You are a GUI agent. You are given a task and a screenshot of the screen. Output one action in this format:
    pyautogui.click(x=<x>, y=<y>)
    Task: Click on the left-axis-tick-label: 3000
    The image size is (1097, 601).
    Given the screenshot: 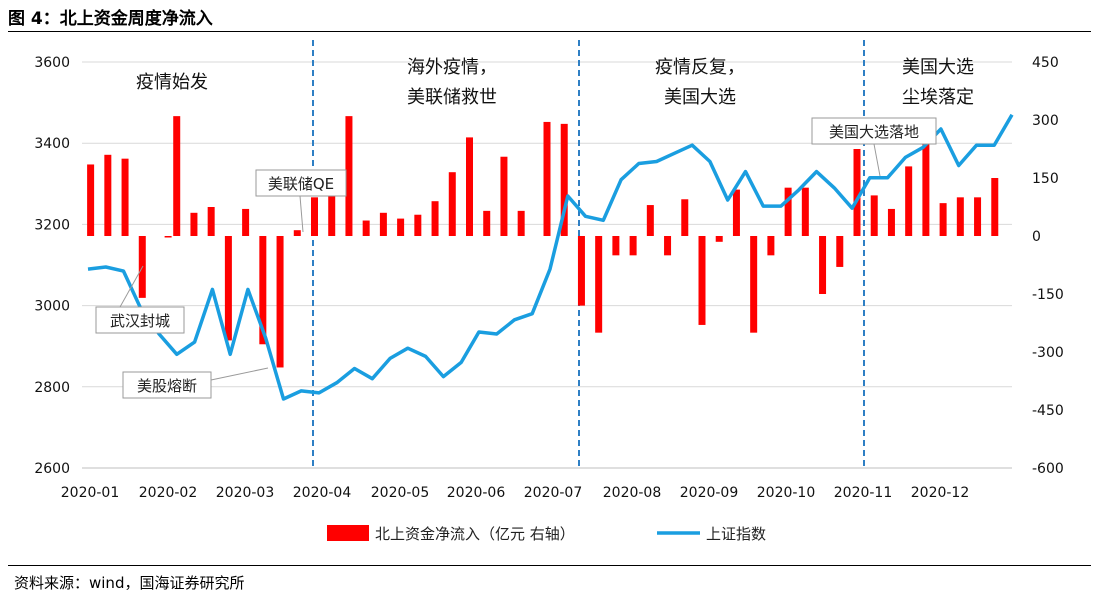 What is the action you would take?
    pyautogui.click(x=52, y=307)
    